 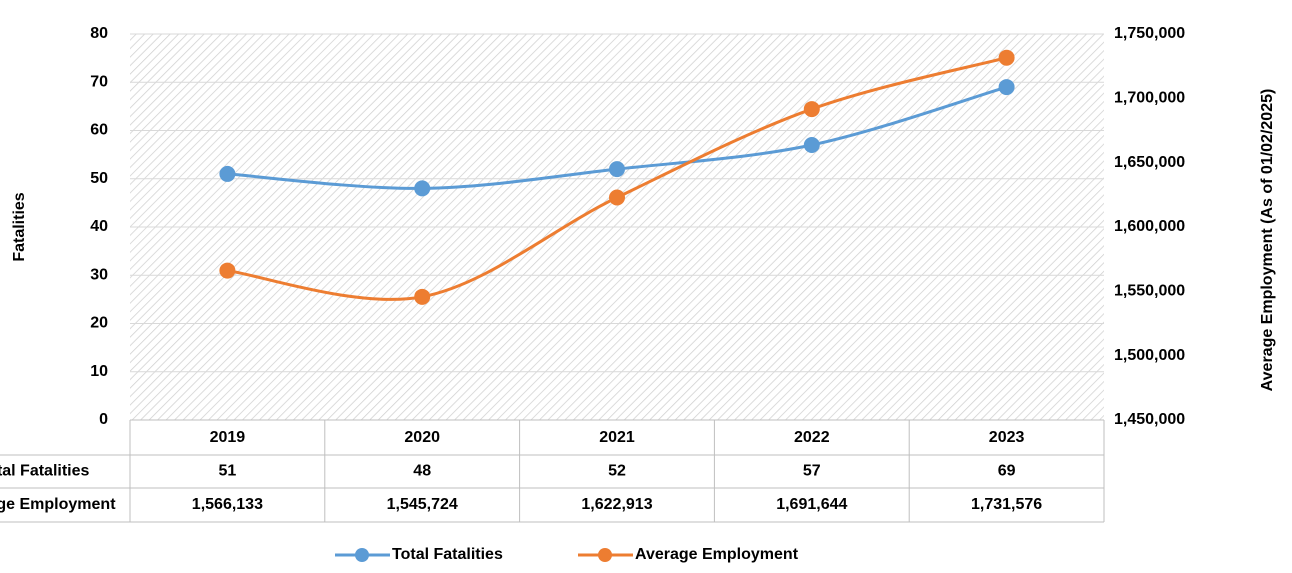 What do you see at coordinates (616, 504) in the screenshot?
I see `table-cell: 1,622,913` at bounding box center [616, 504].